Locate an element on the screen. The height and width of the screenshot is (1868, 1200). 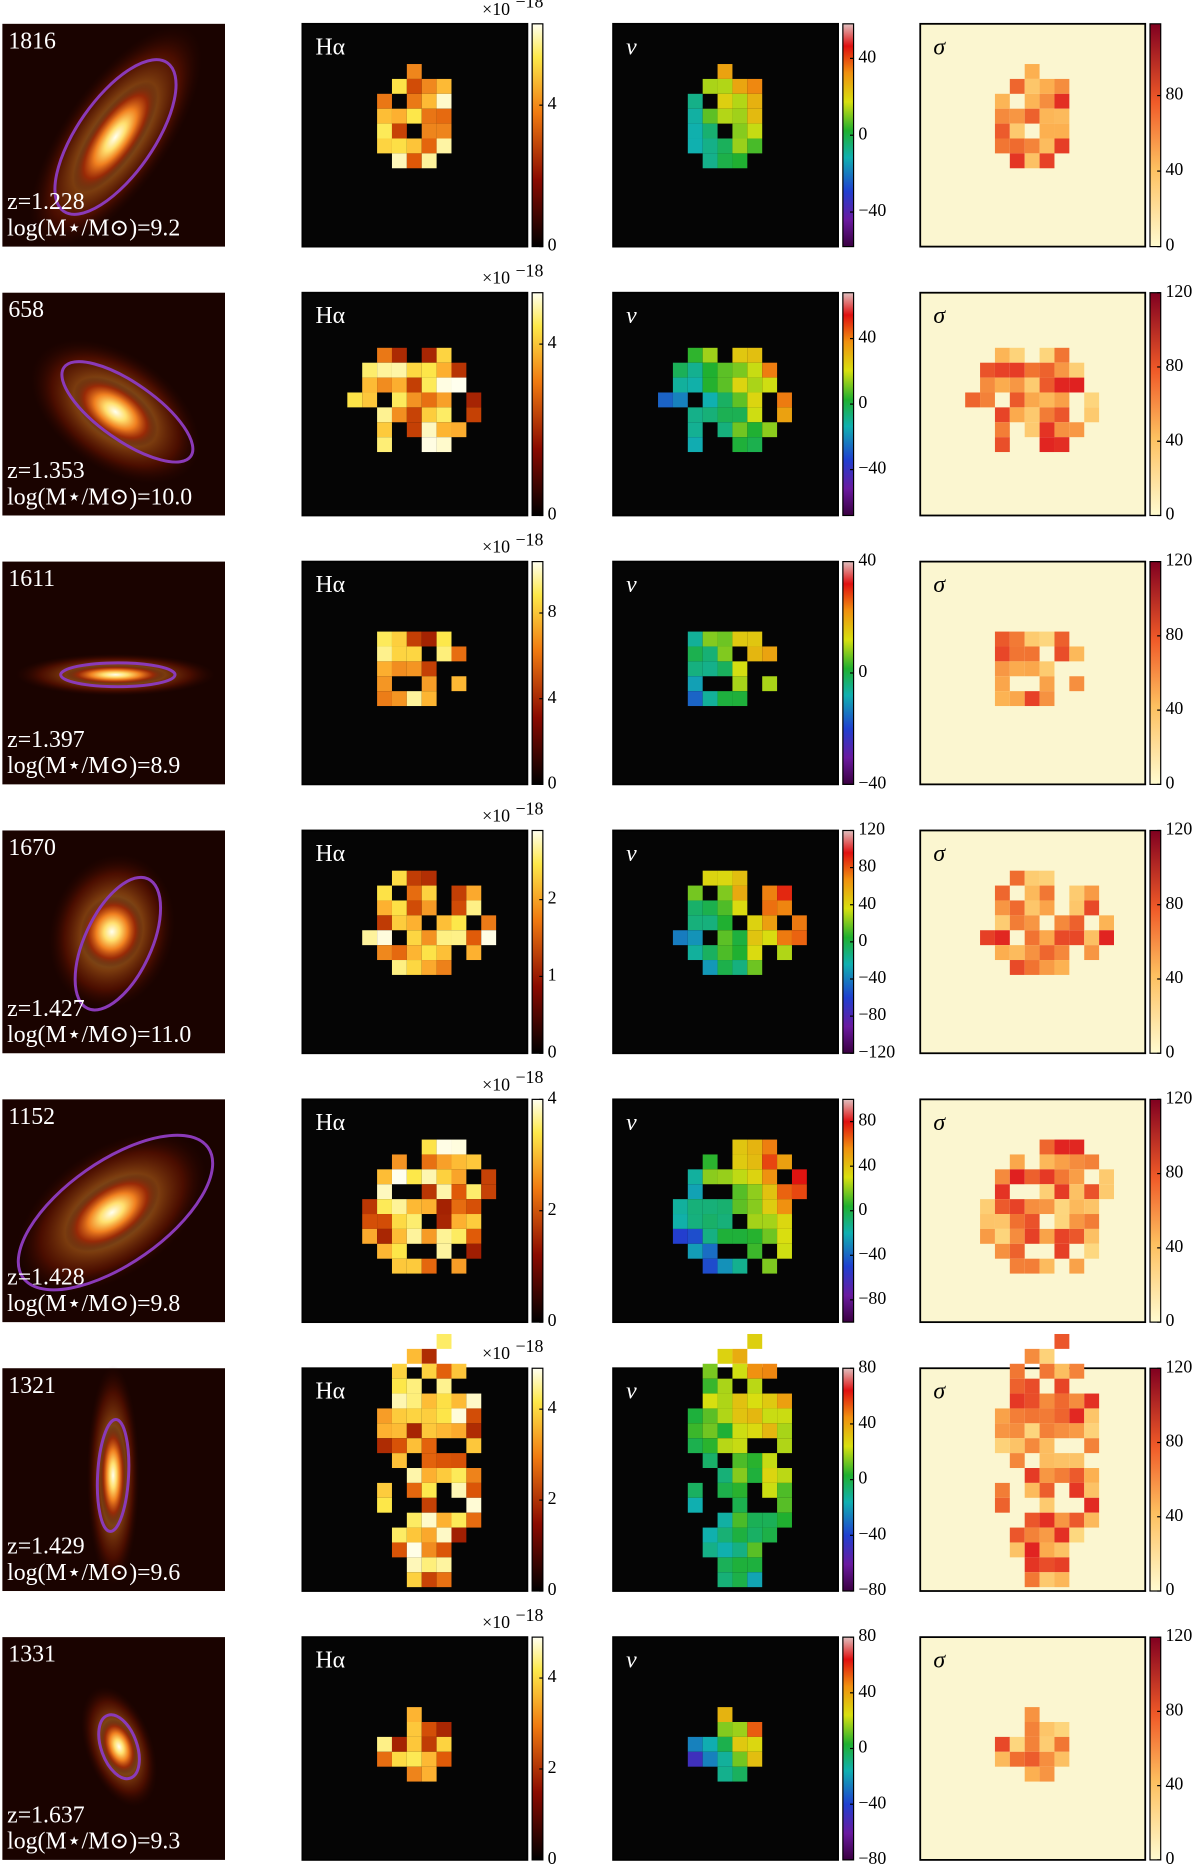
colorbar-tick-label: −40 is located at coordinates (872, 977).